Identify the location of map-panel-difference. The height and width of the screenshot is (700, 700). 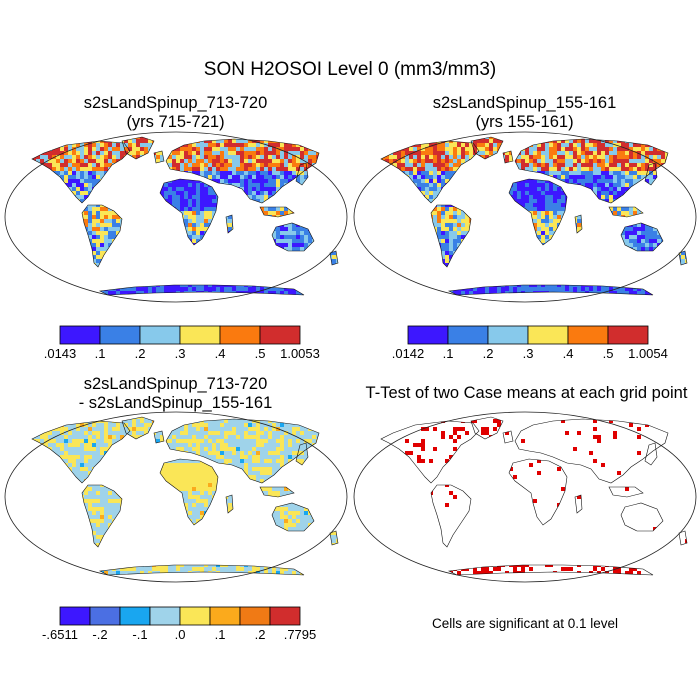
(176, 497).